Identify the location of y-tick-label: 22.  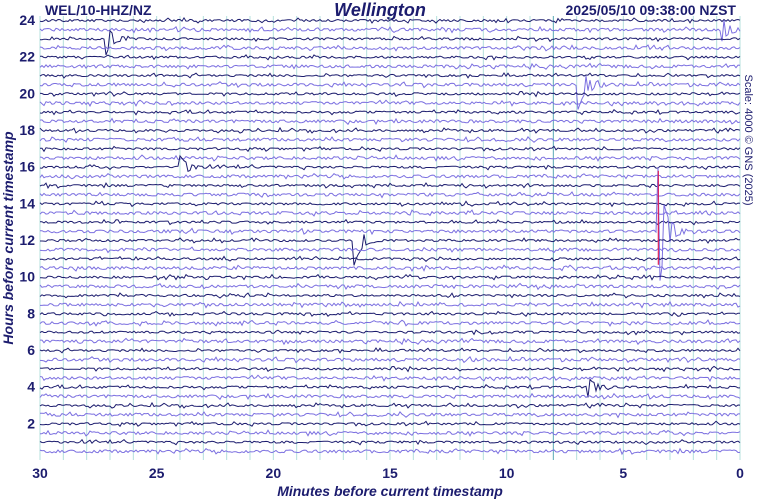
(27, 57).